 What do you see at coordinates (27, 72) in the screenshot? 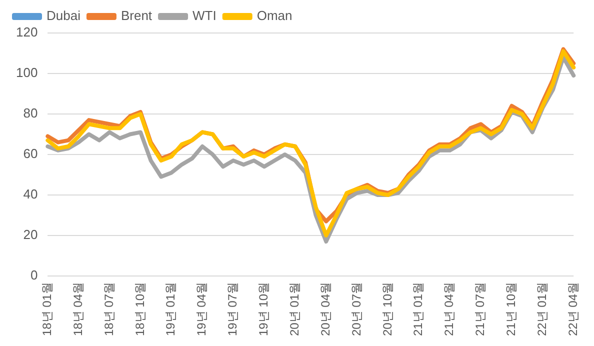
I see `y-tick-label: 100` at bounding box center [27, 72].